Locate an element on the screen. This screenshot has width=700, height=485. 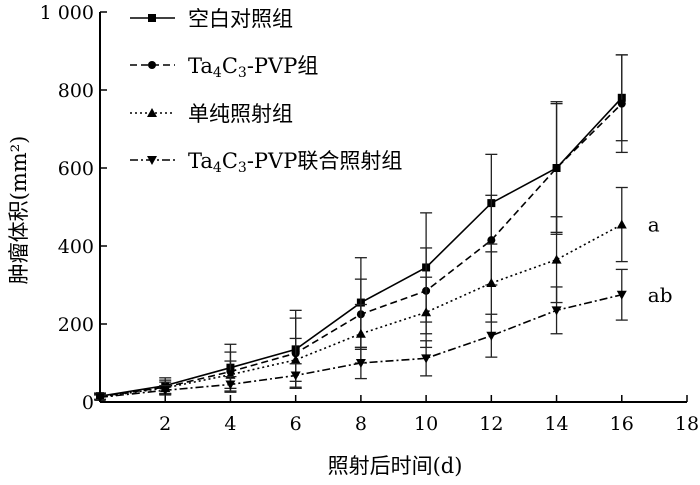
y-tick-label: 600 is located at coordinates (76, 169).